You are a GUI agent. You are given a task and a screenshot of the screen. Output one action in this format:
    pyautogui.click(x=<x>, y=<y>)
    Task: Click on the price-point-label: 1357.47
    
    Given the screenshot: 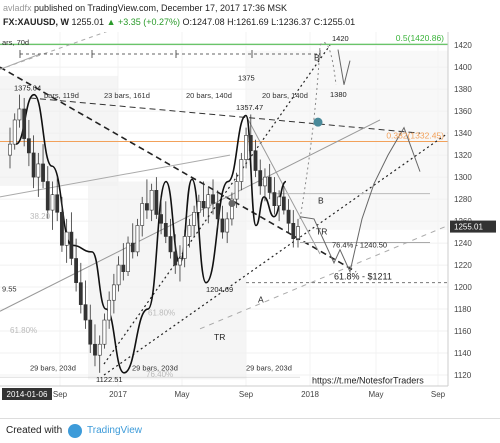 What is the action you would take?
    pyautogui.click(x=249, y=107)
    